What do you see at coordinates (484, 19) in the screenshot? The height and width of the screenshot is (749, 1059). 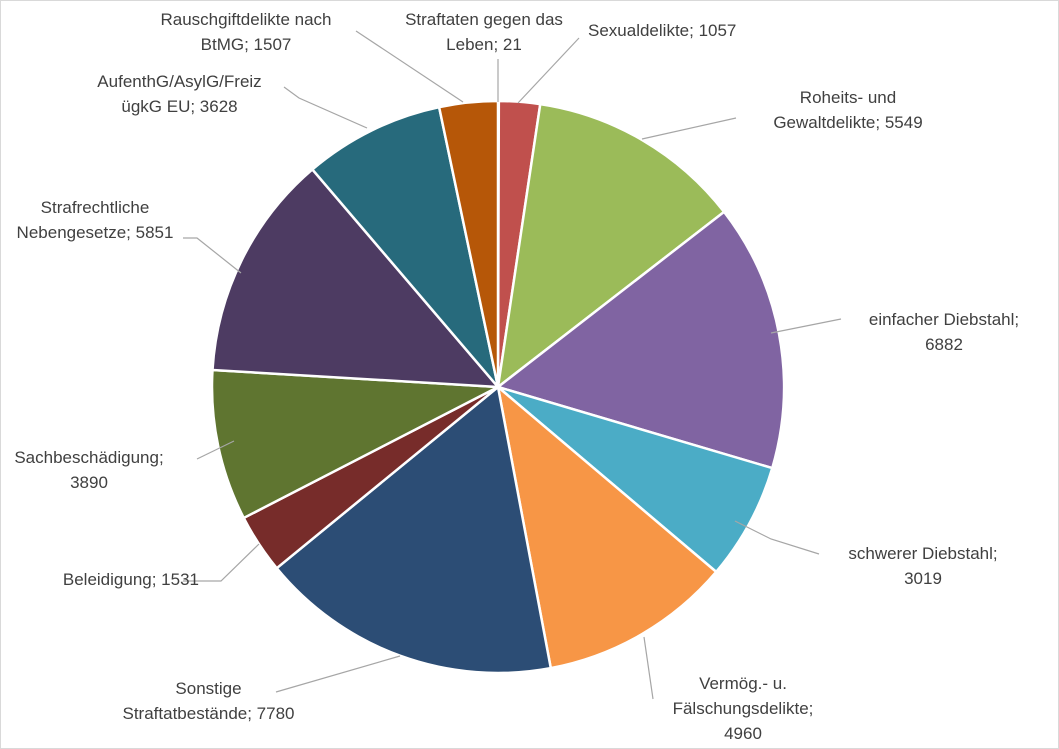 I see `data-label-line: Straftaten gegen das` at bounding box center [484, 19].